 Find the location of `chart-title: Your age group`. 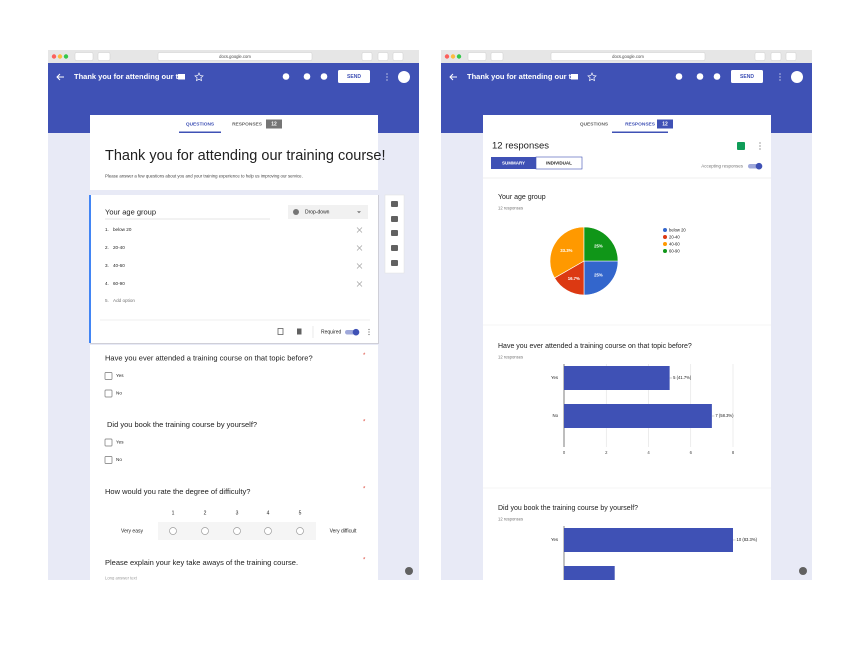

chart-title: Your age group is located at coordinates (522, 197).